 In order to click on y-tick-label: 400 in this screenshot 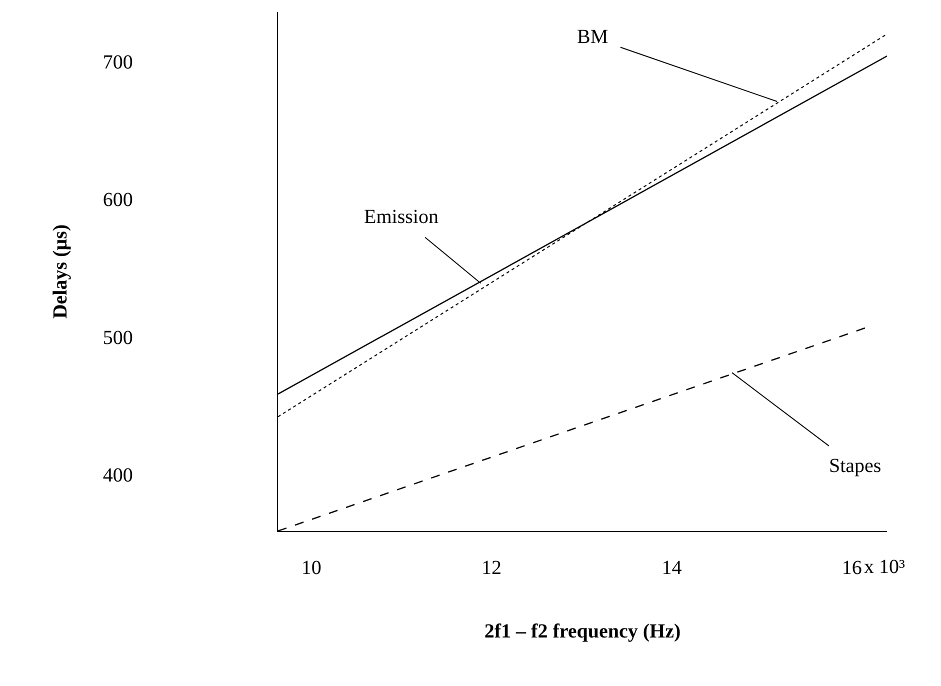, I will do `click(117, 475)`.